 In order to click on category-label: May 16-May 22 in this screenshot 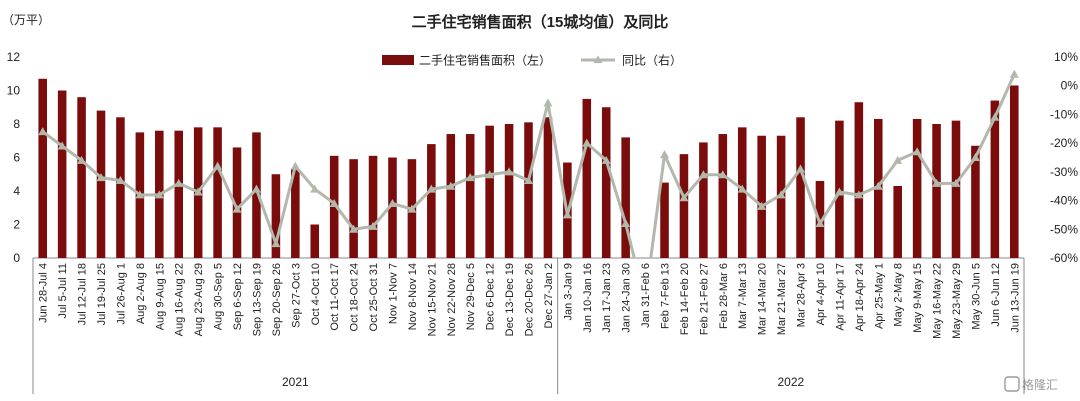, I will do `click(938, 301)`.